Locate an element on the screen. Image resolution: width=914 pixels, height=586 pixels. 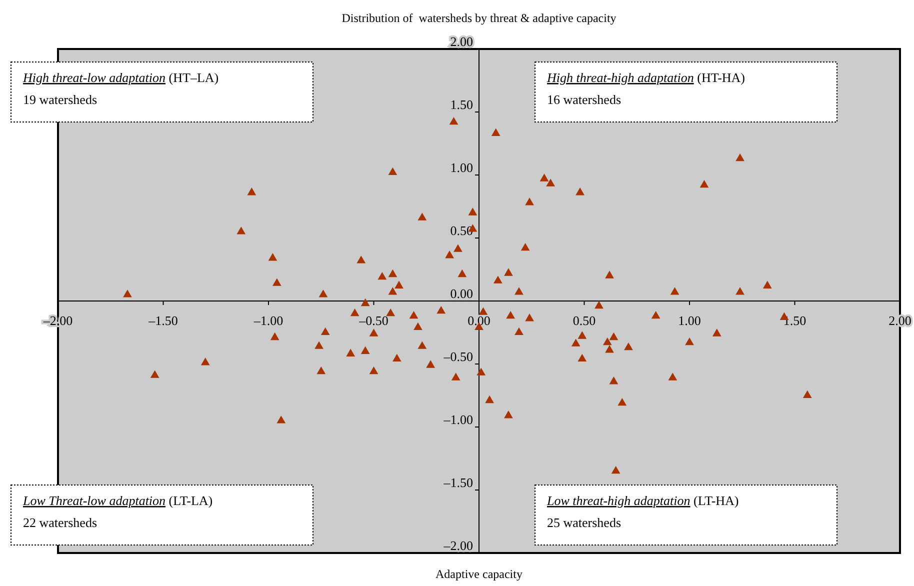
x-tick-label: –1.50 is located at coordinates (163, 320).